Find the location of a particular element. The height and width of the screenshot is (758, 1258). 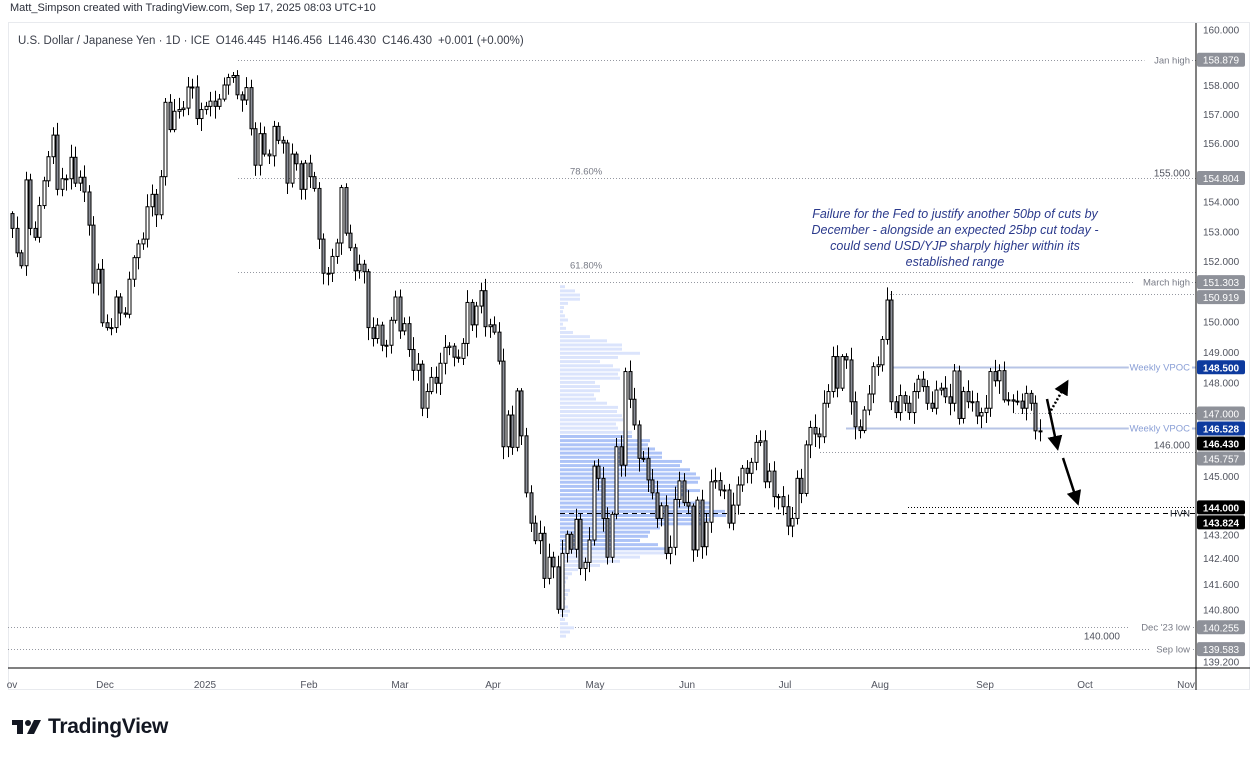

price-badge-label: 145.757 is located at coordinates (1221, 459).